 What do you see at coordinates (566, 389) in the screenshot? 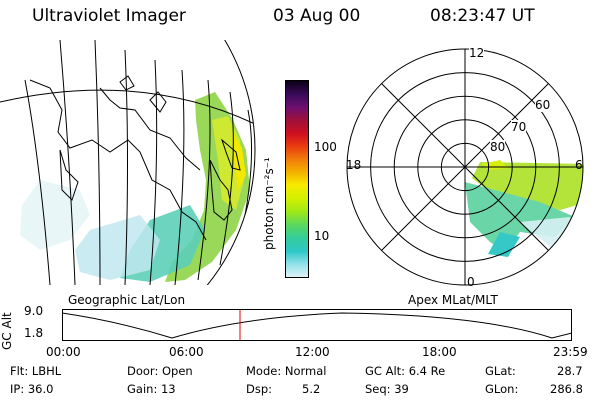
I see `glon-value: 286.8` at bounding box center [566, 389].